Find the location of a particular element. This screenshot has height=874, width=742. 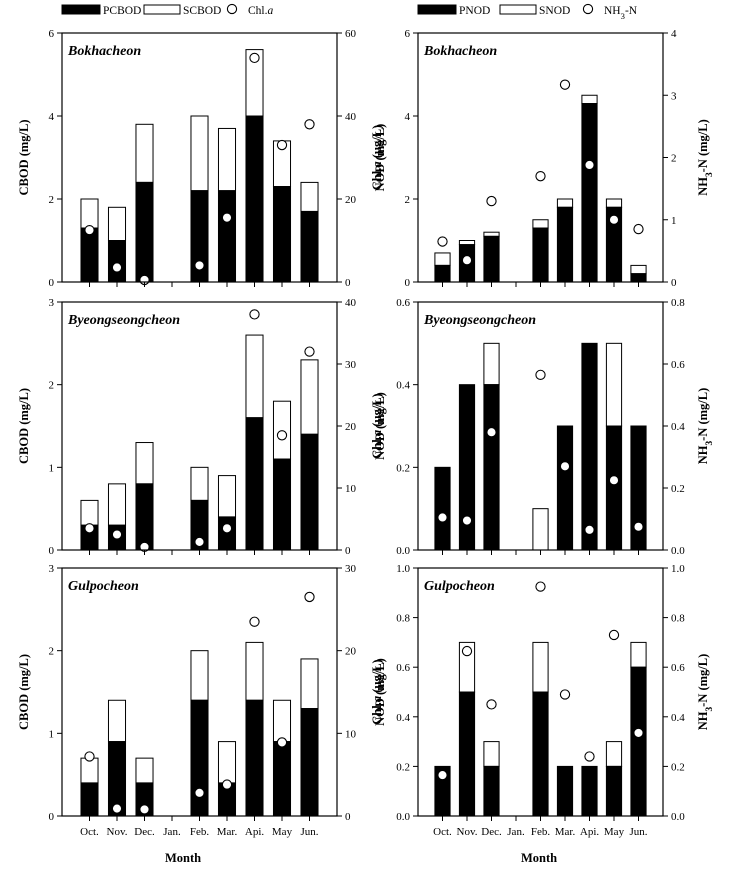

y-tick-label: 0.2 is located at coordinates (403, 468).